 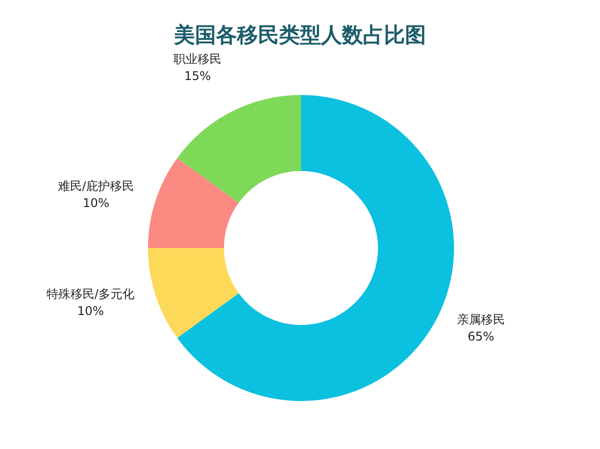 What do you see at coordinates (90, 294) in the screenshot?
I see `slice-label: 特殊移民/多元化` at bounding box center [90, 294].